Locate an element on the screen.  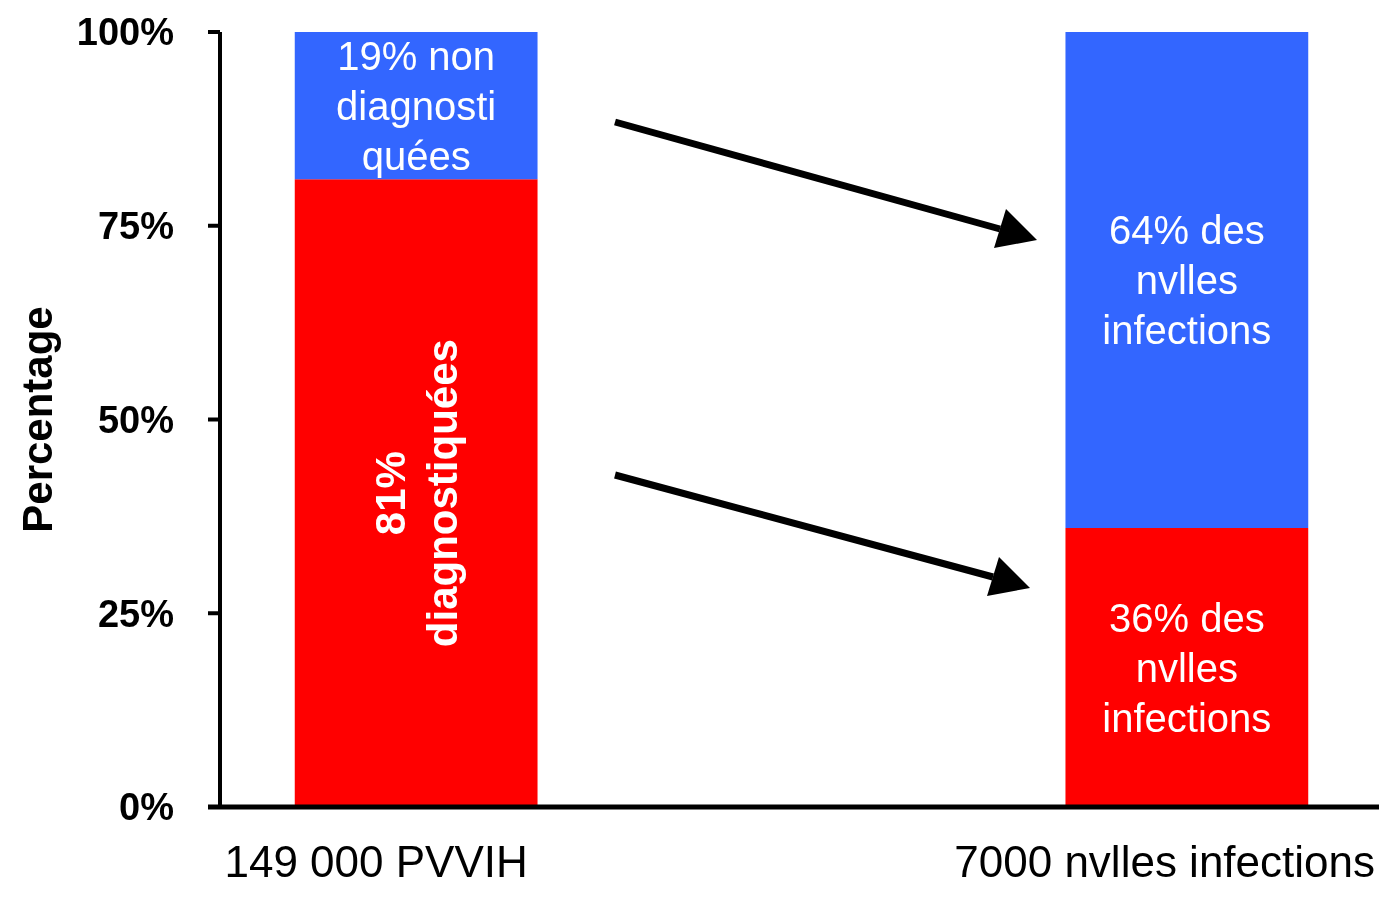
data-label: 19% non diagnosti quées is located at coordinates (416, 105).